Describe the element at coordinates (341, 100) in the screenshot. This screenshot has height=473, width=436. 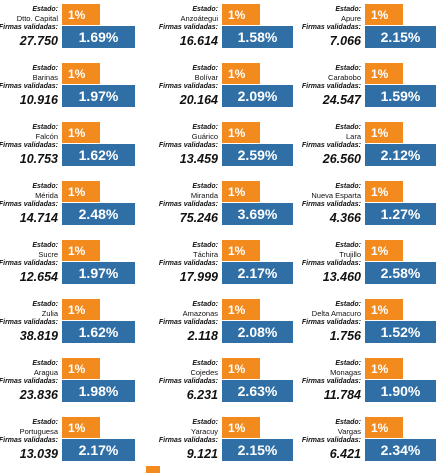
I see `signatures: 24.547` at that location.